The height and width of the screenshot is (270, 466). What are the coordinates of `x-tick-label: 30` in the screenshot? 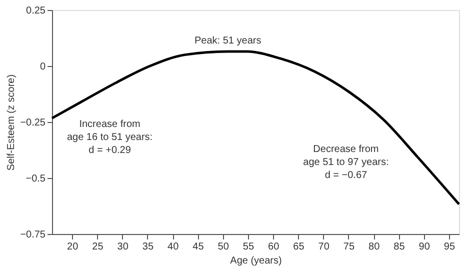 It's located at (123, 247).